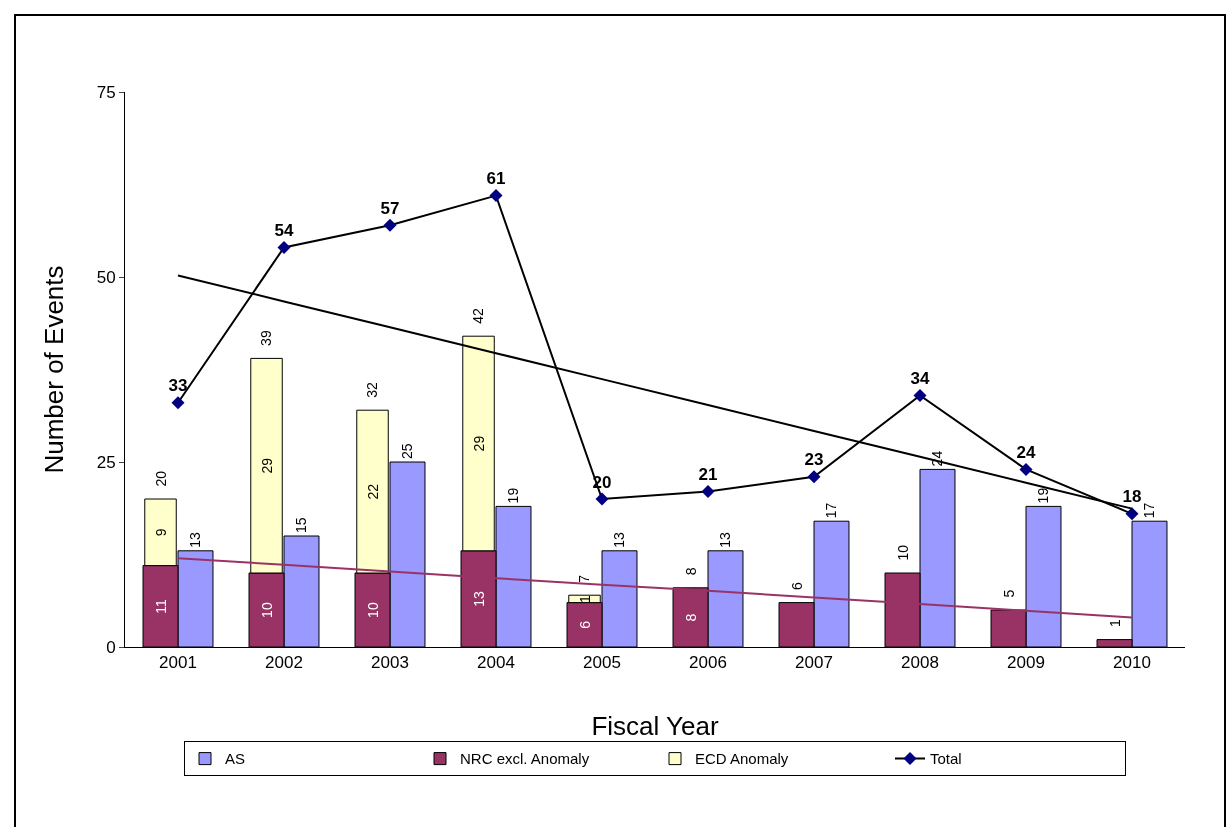 This screenshot has width=1229, height=827. I want to click on x-tick-label: 2007, so click(814, 663).